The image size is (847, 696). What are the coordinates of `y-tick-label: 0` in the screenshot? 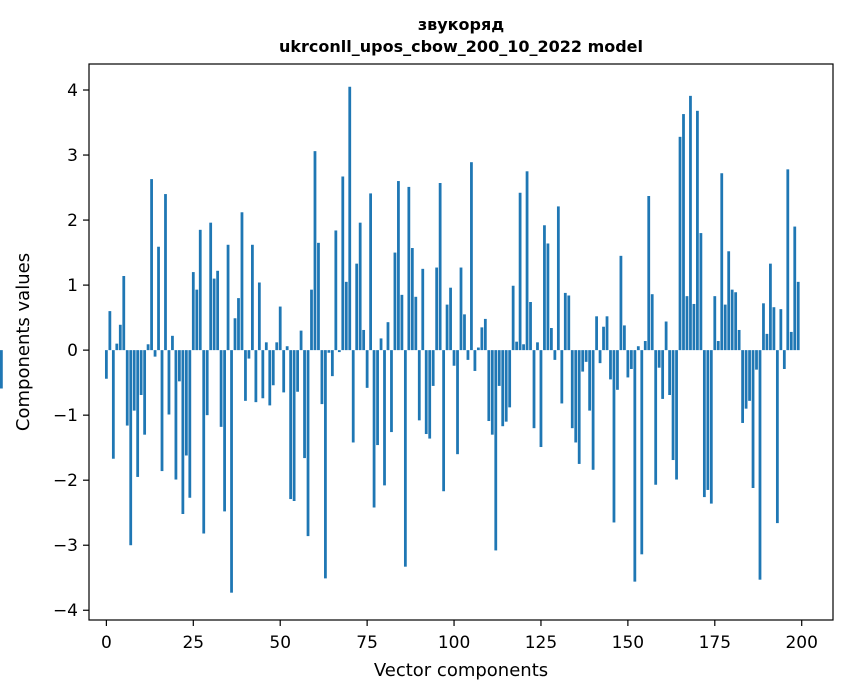 It's located at (72, 351).